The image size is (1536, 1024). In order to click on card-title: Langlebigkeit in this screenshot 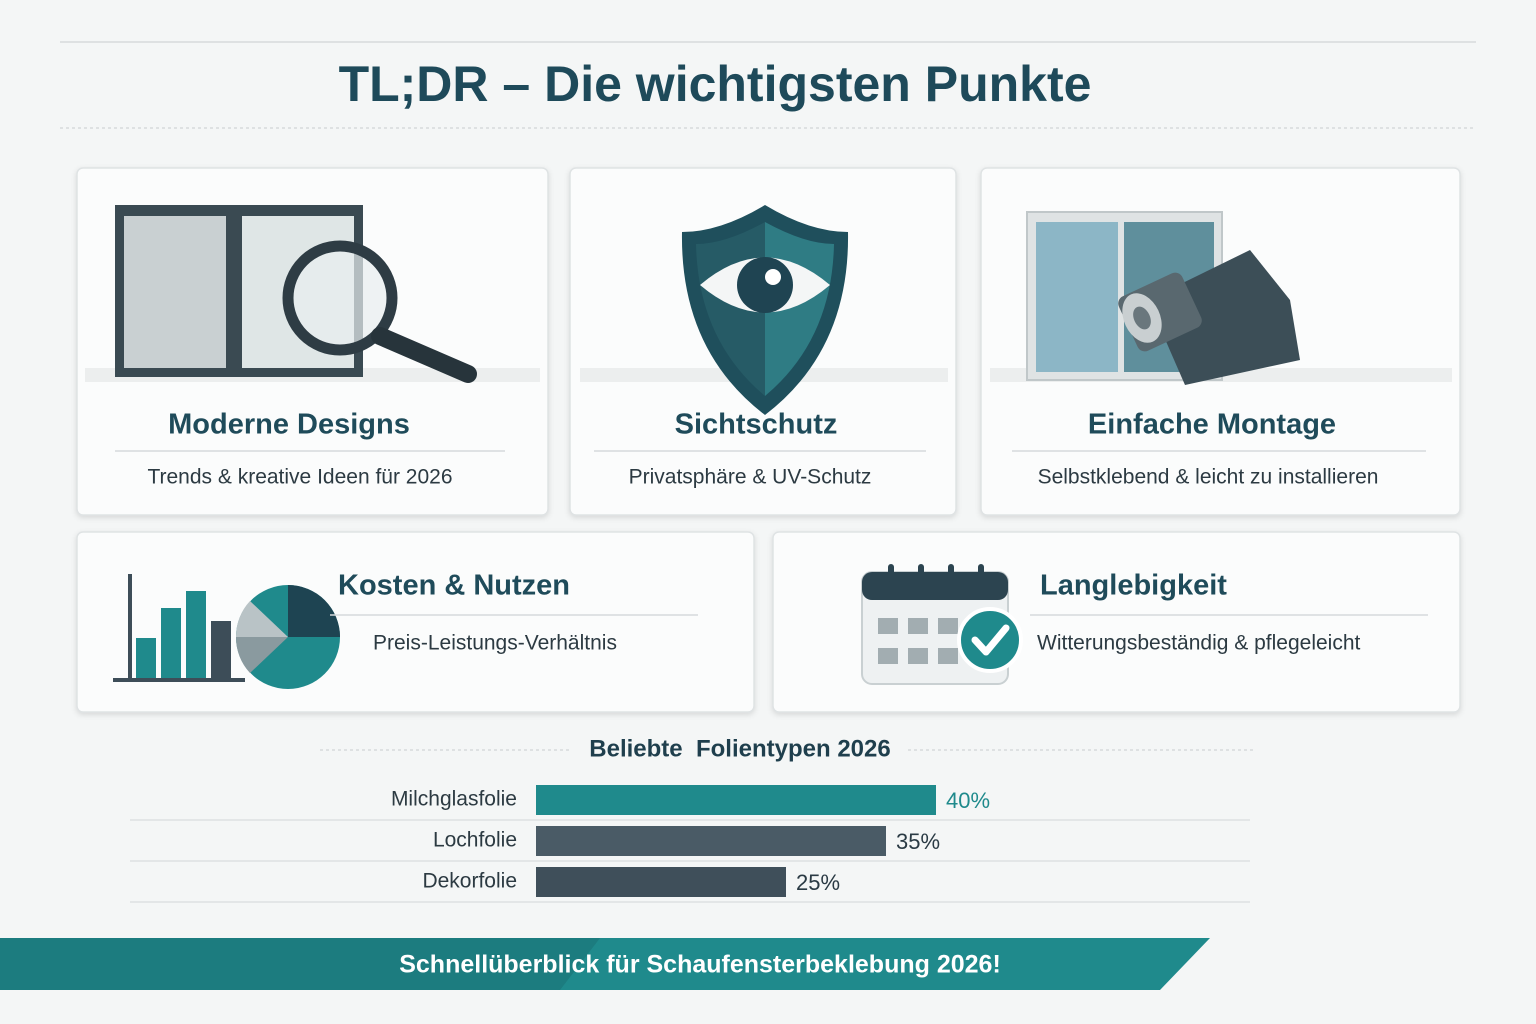, I will do `click(1133, 586)`.